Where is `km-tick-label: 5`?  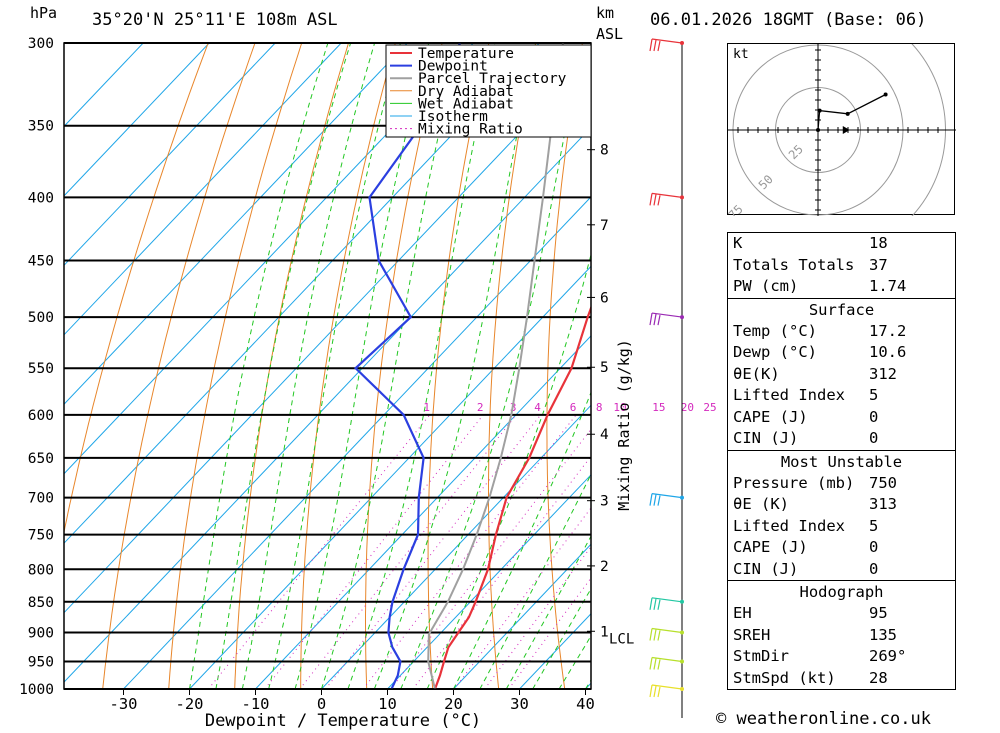
km-tick-label: 5 is located at coordinates (604, 368).